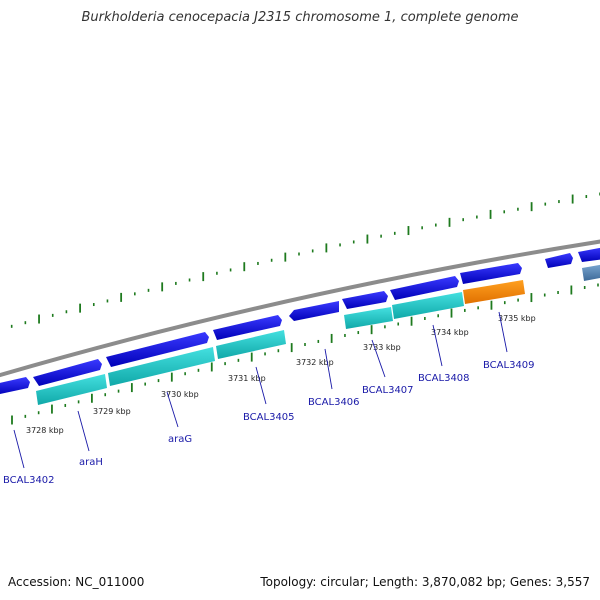 Image resolution: width=600 pixels, height=600 pixels. Describe the element at coordinates (342, 582) in the screenshot. I see `topology-value: circular` at that location.